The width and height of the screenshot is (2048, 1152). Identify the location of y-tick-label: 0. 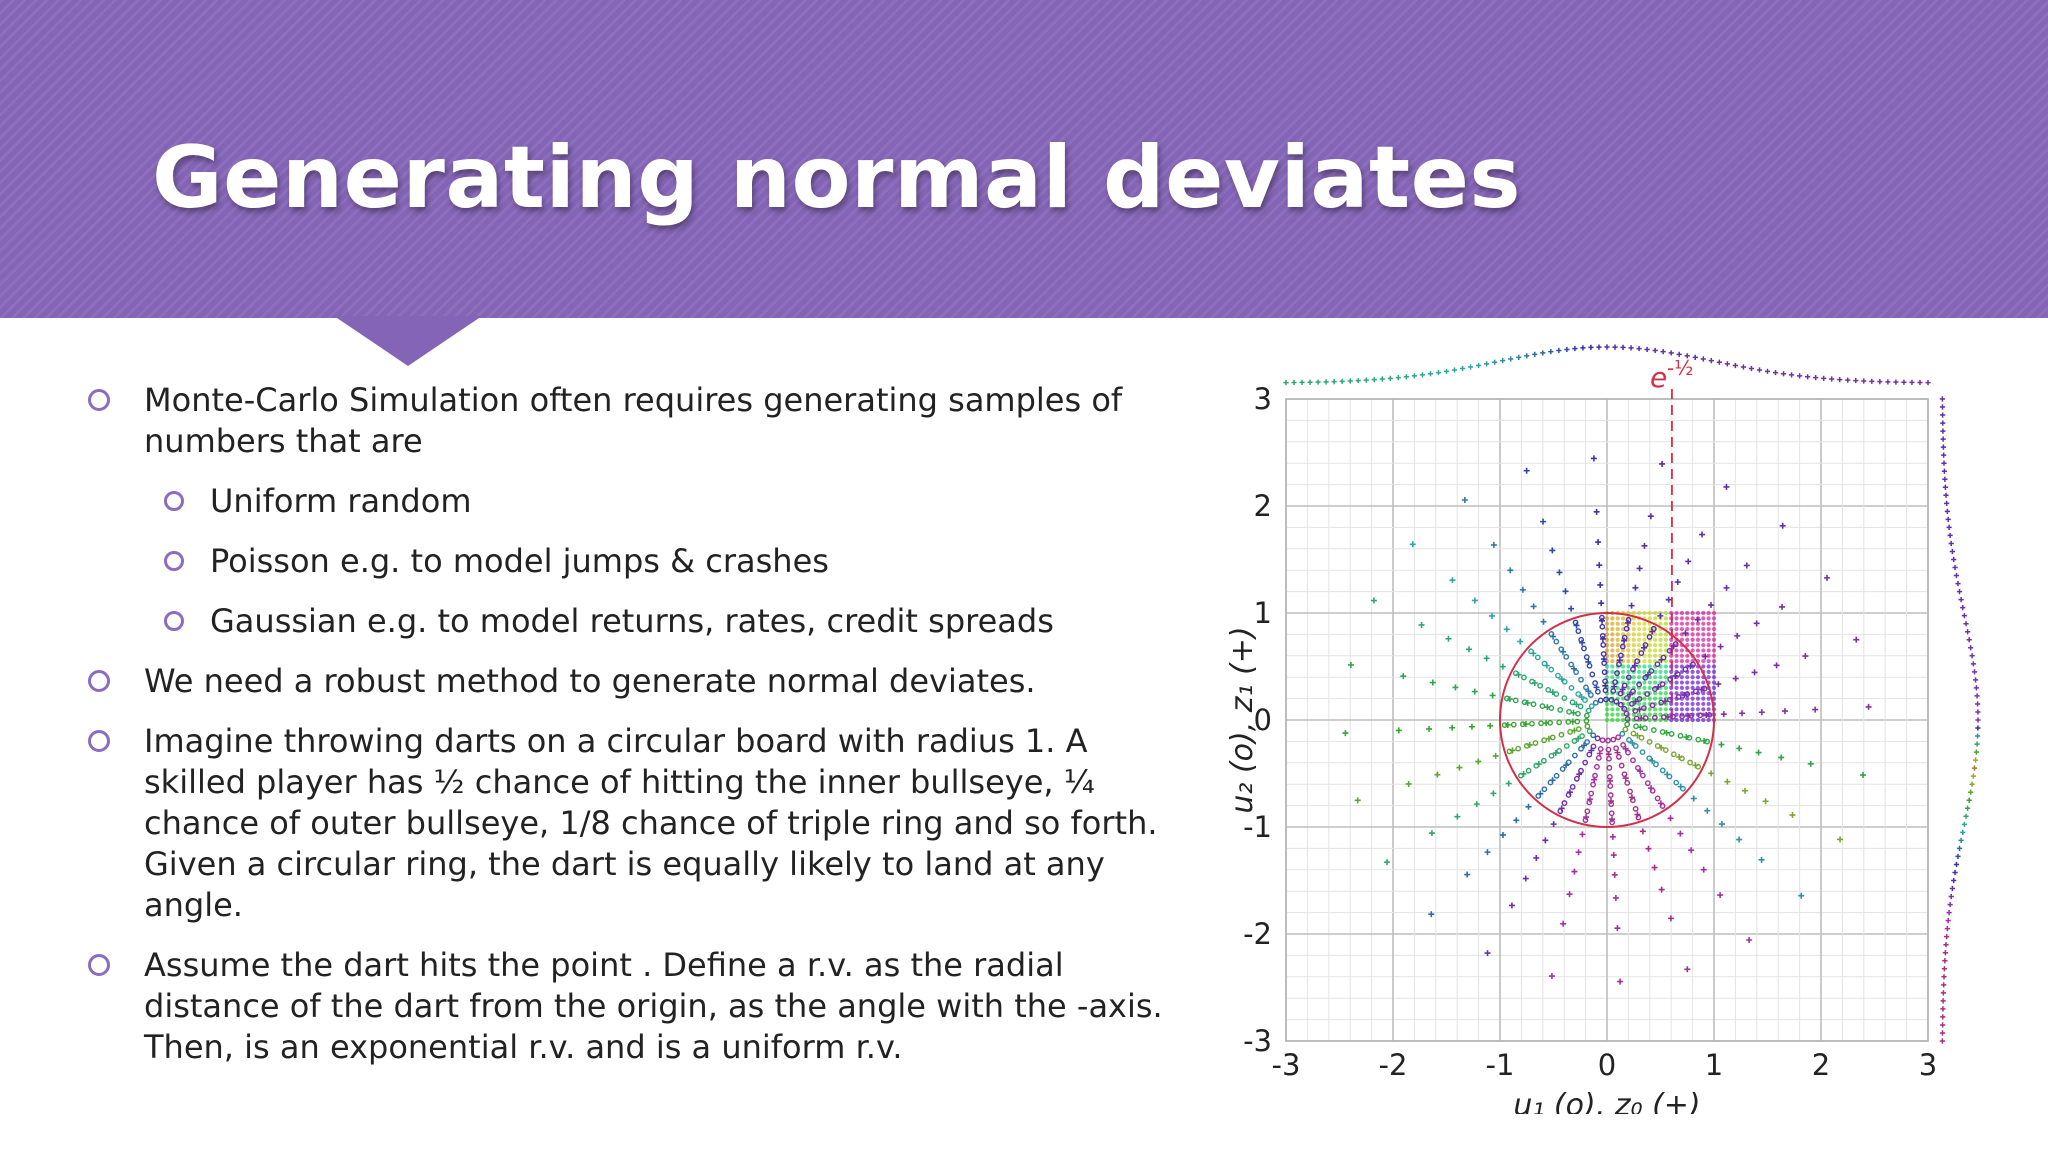
(1263, 720).